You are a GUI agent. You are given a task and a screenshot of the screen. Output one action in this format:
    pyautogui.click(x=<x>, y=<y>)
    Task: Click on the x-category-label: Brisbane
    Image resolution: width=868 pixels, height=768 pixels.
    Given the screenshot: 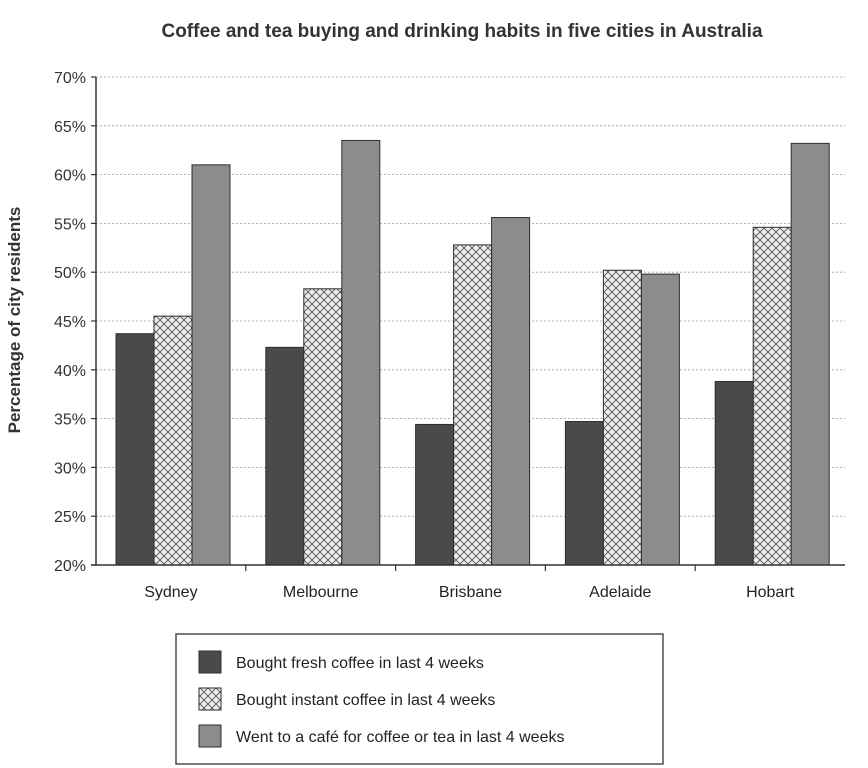 What is the action you would take?
    pyautogui.click(x=470, y=592)
    